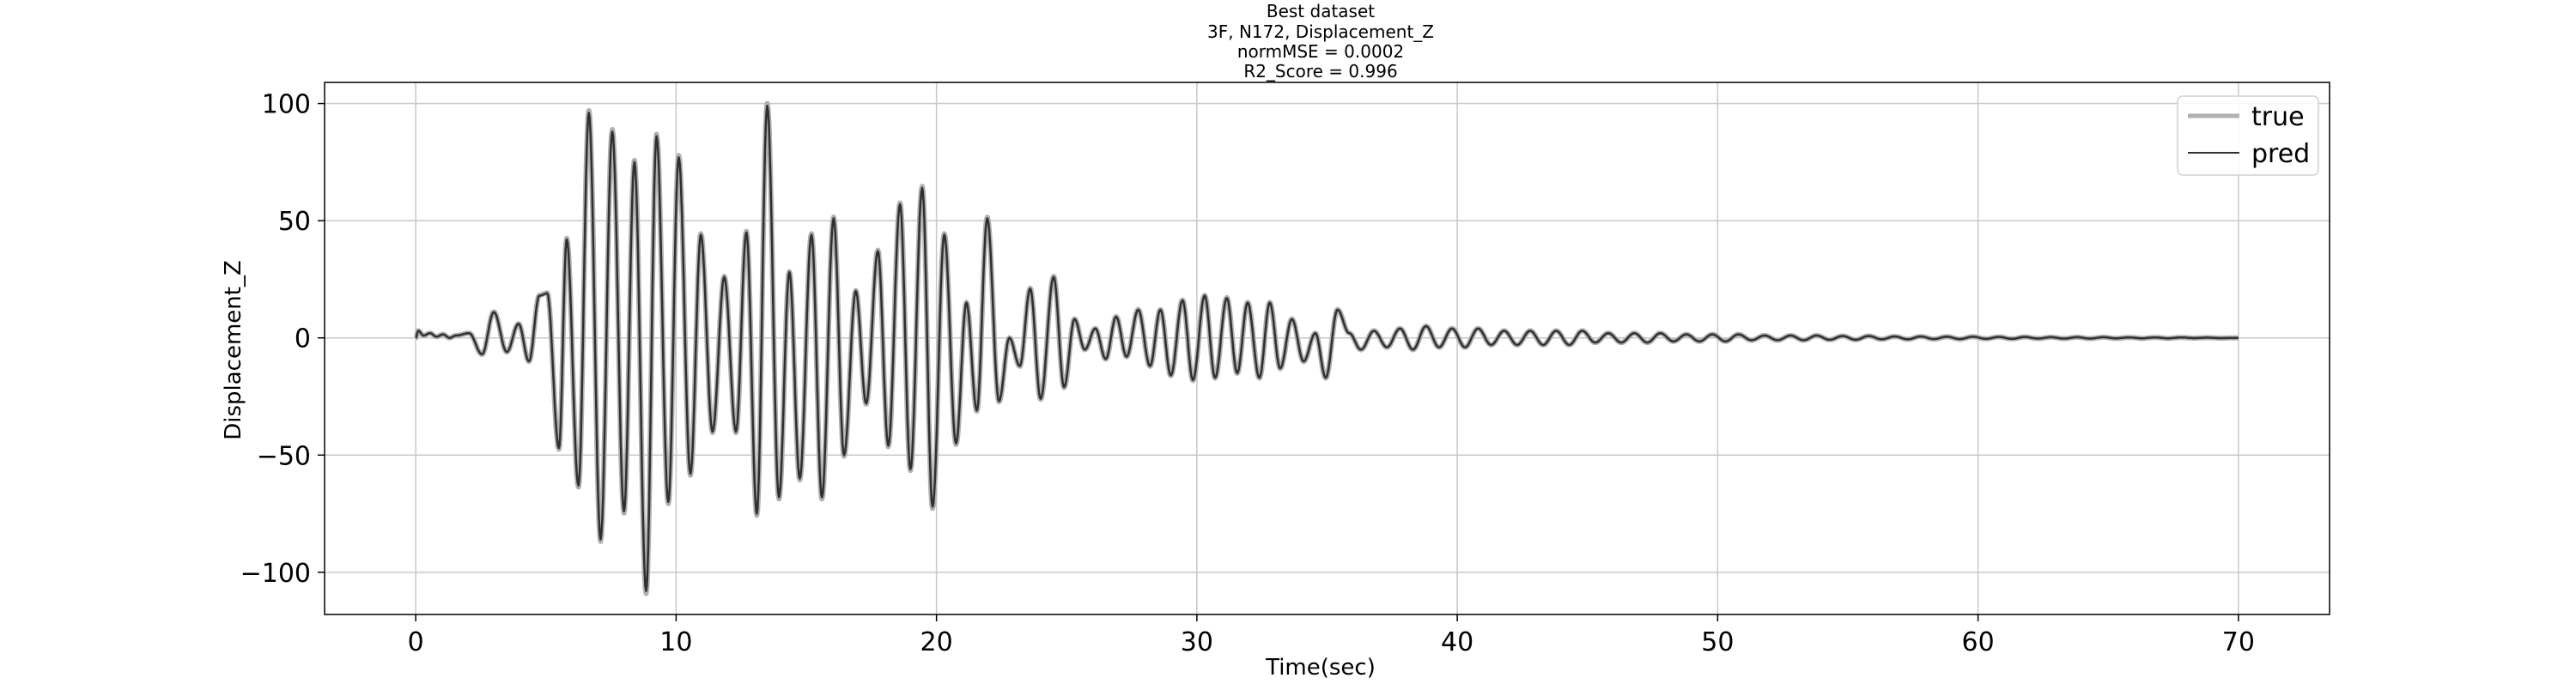 The width and height of the screenshot is (2576, 690). Describe the element at coordinates (936, 642) in the screenshot. I see `x-tick-label: 20` at that location.